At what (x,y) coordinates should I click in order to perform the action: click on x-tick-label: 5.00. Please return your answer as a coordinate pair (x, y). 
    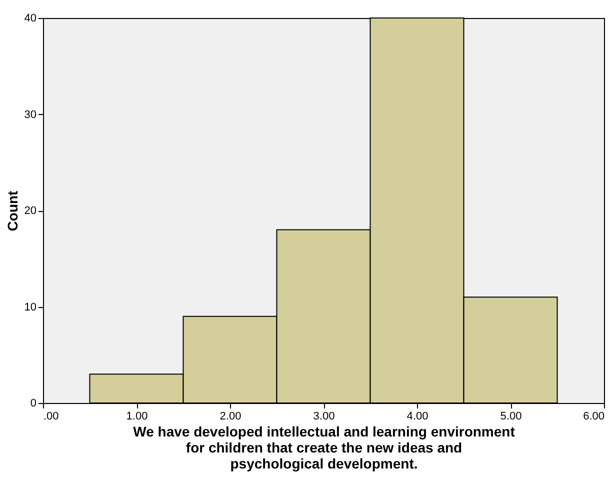
    Looking at the image, I should click on (511, 416).